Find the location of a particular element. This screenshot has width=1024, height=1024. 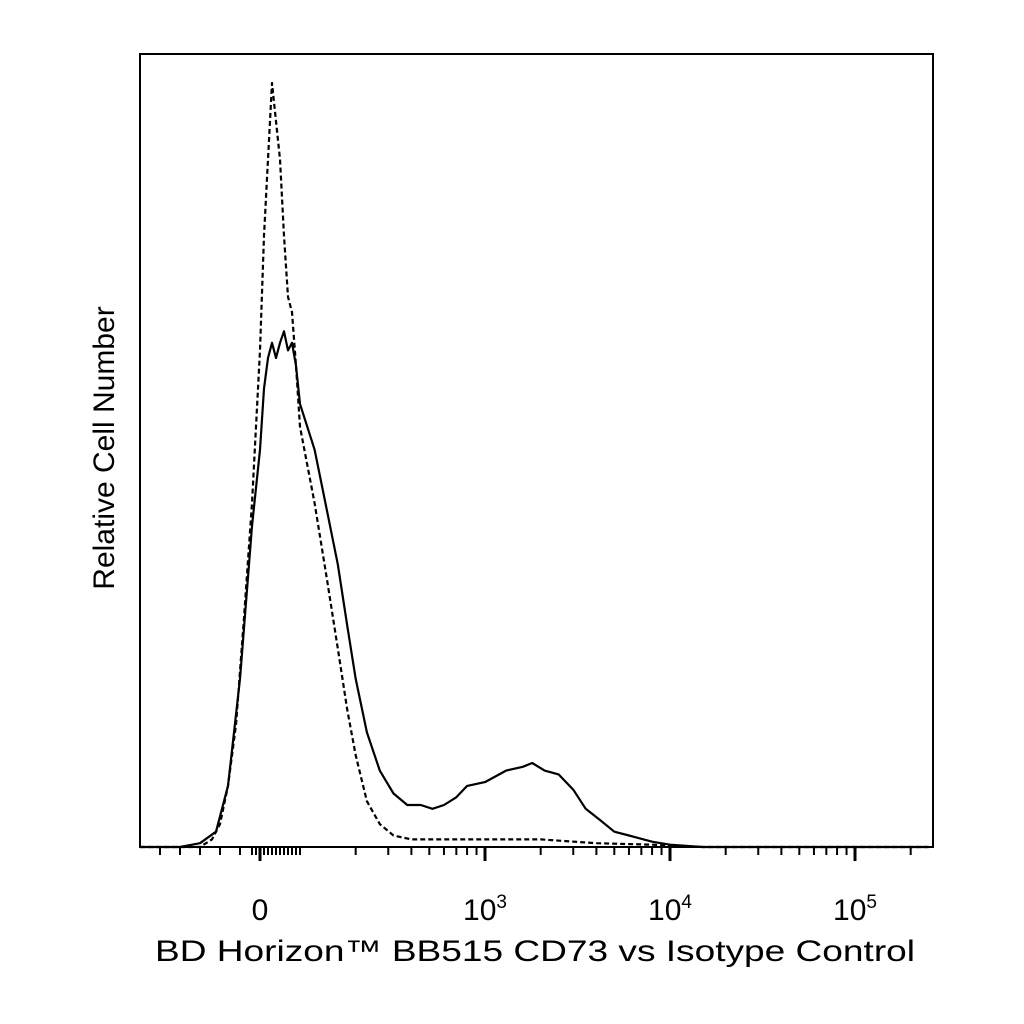

x-tick-label: 10⁵ is located at coordinates (855, 909).